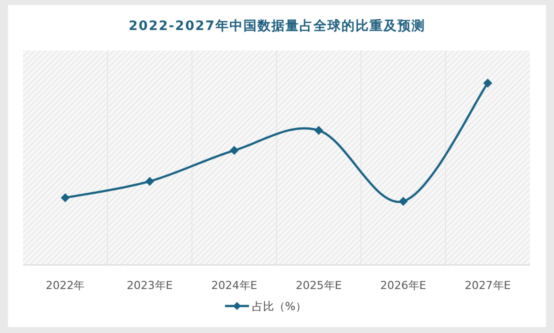 This screenshot has height=333, width=554. Describe the element at coordinates (487, 285) in the screenshot. I see `x-tick-label: 2027年E` at that location.